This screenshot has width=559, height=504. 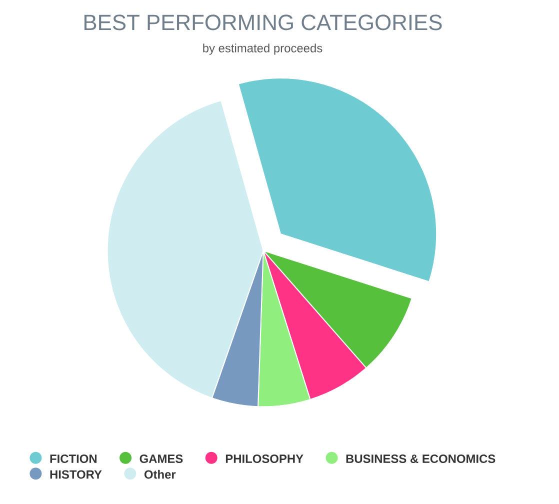 What do you see at coordinates (76, 474) in the screenshot?
I see `legend-label: HISTORY` at bounding box center [76, 474].